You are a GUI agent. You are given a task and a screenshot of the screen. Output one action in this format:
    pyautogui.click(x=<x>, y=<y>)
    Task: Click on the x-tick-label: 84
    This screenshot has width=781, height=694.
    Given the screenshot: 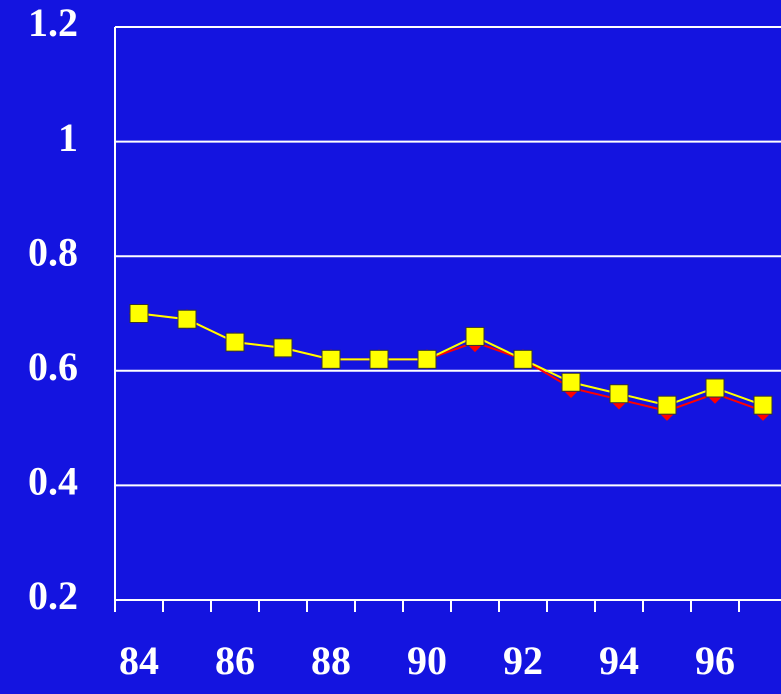 What is the action you would take?
    pyautogui.click(x=139, y=660)
    